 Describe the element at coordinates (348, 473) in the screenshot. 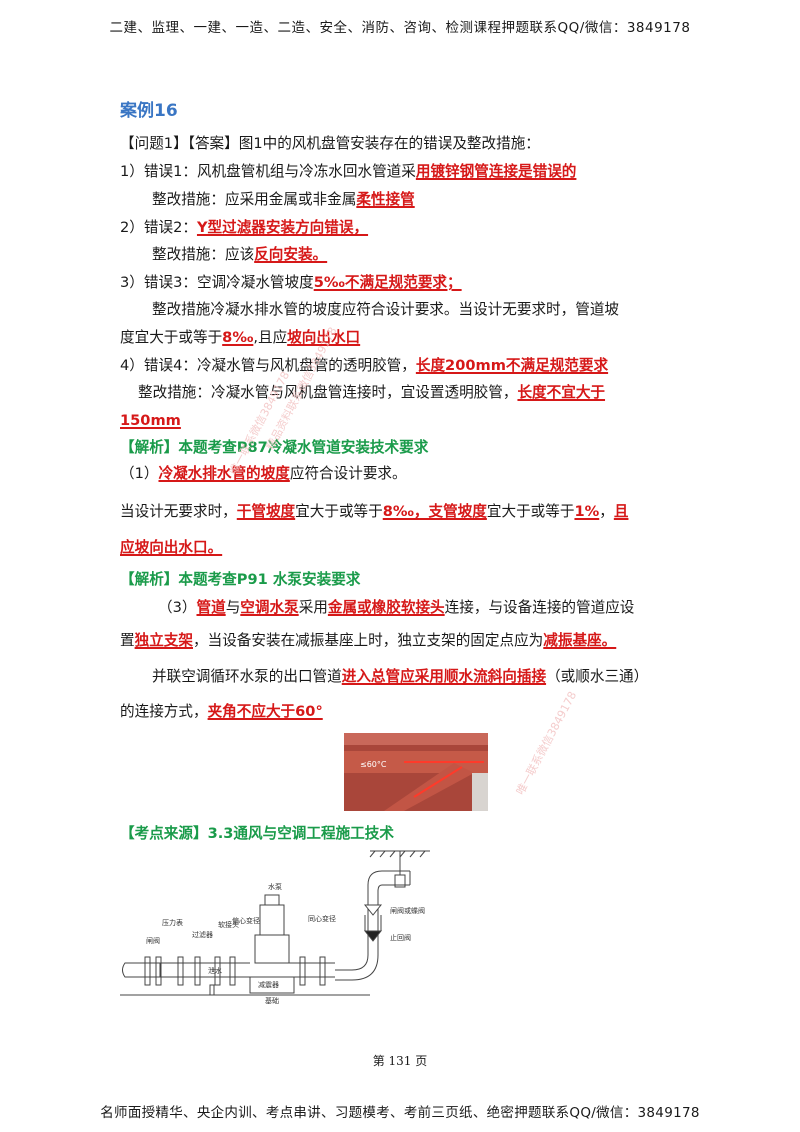

I see `analysis-1-text1: 应符合设计要求。` at that location.